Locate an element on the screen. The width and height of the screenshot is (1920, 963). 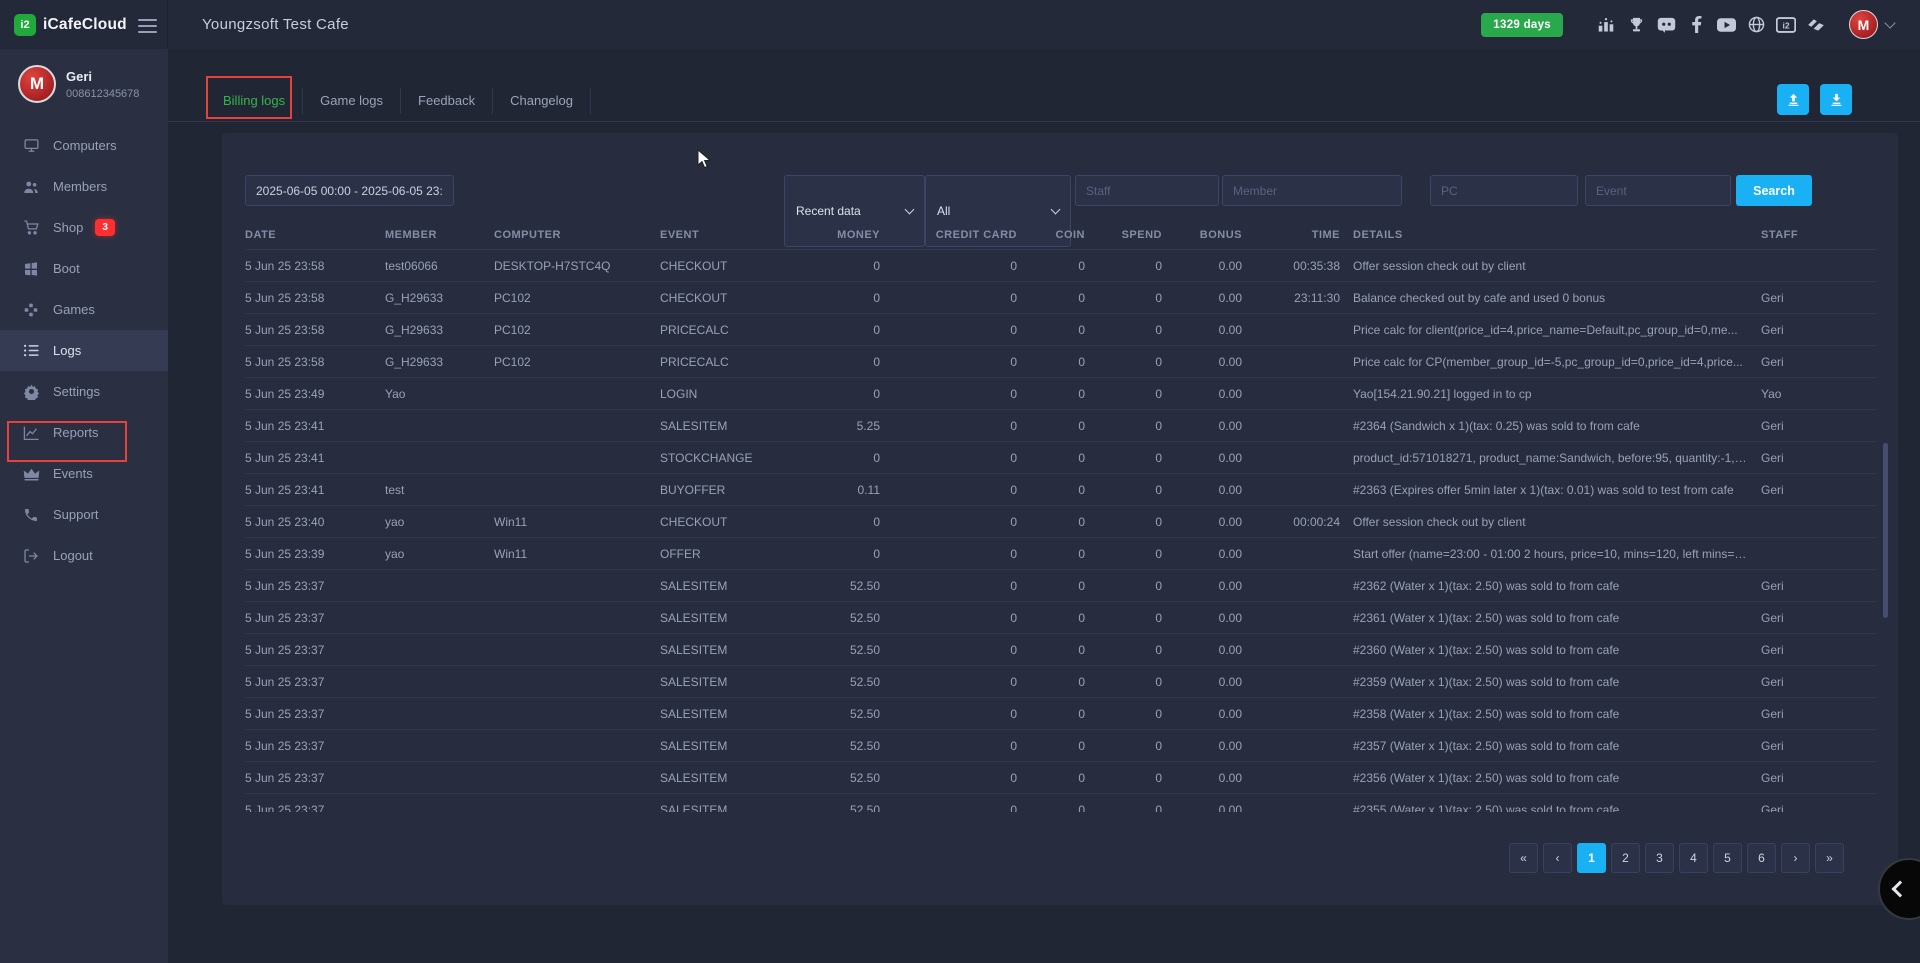
download-icon is located at coordinates (1836, 99).